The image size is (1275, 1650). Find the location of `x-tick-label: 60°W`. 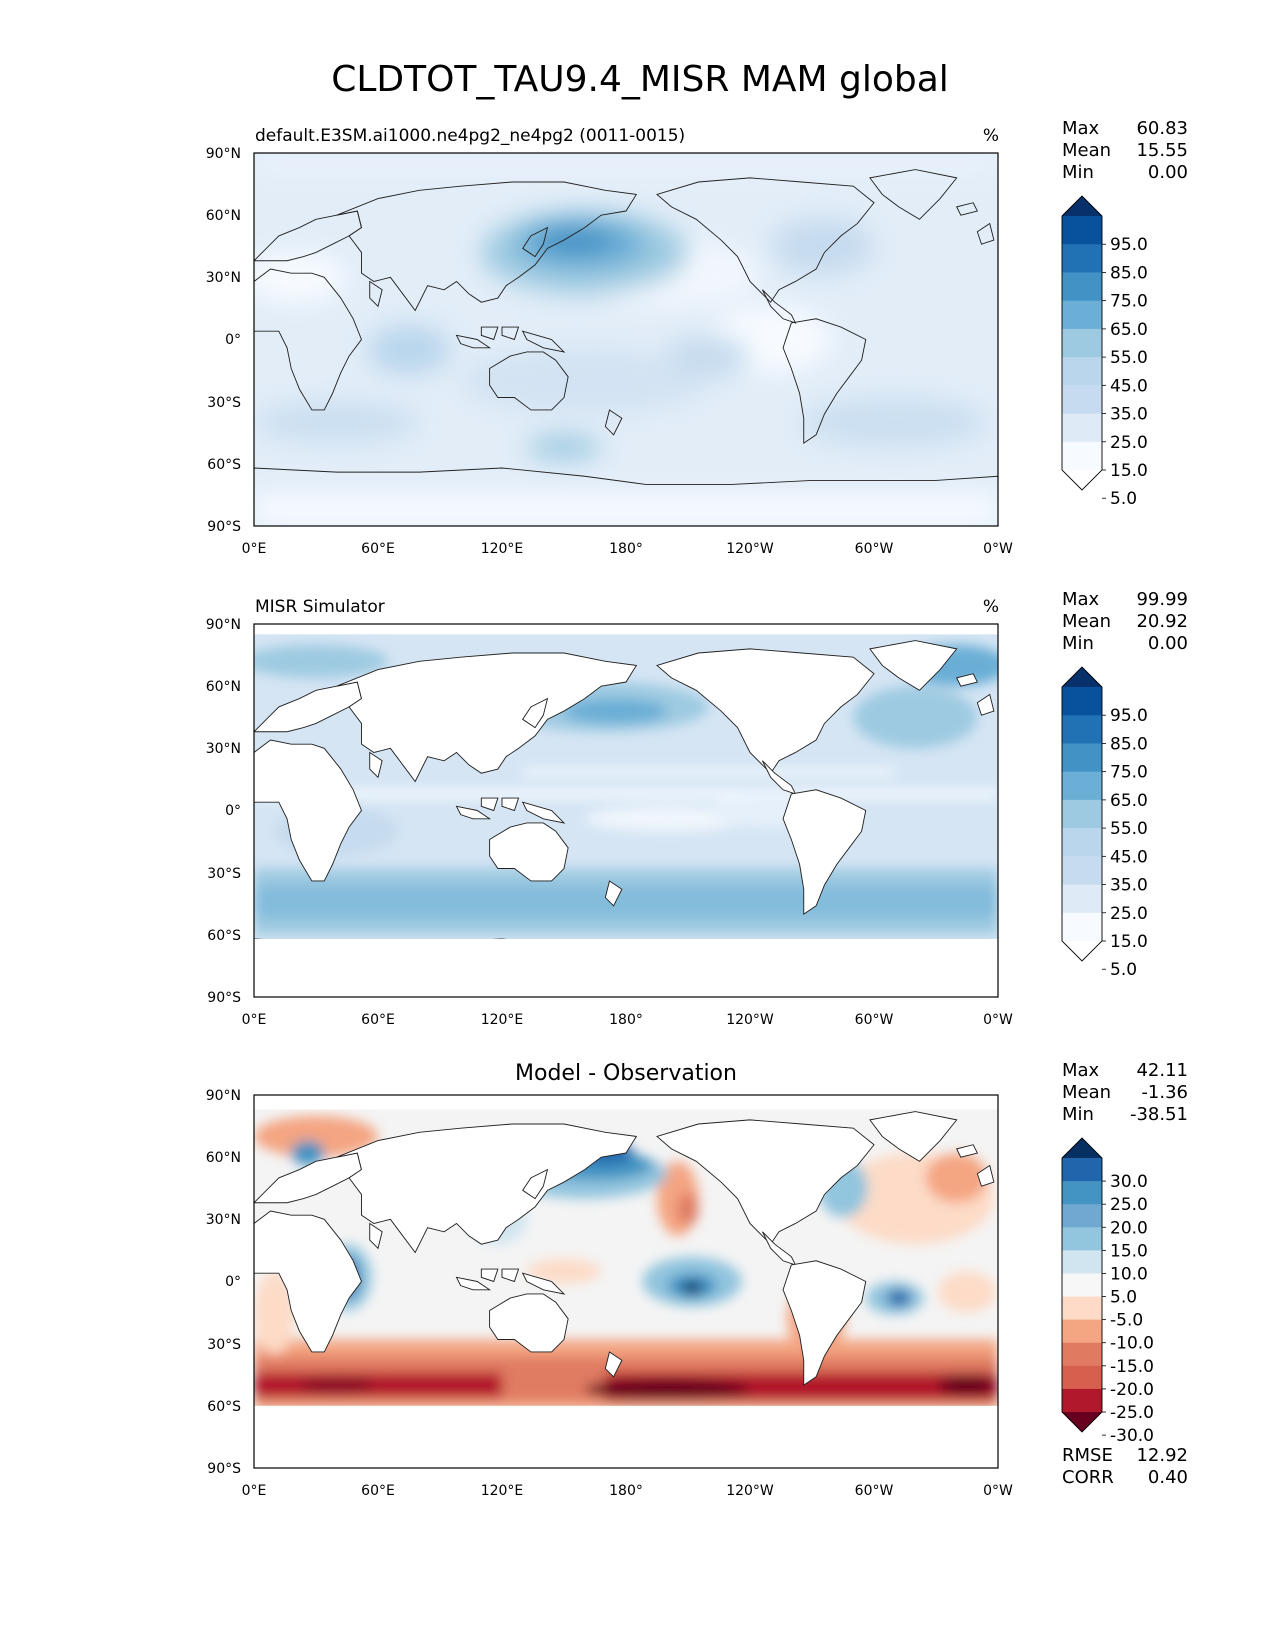

x-tick-label: 60°W is located at coordinates (874, 1020).